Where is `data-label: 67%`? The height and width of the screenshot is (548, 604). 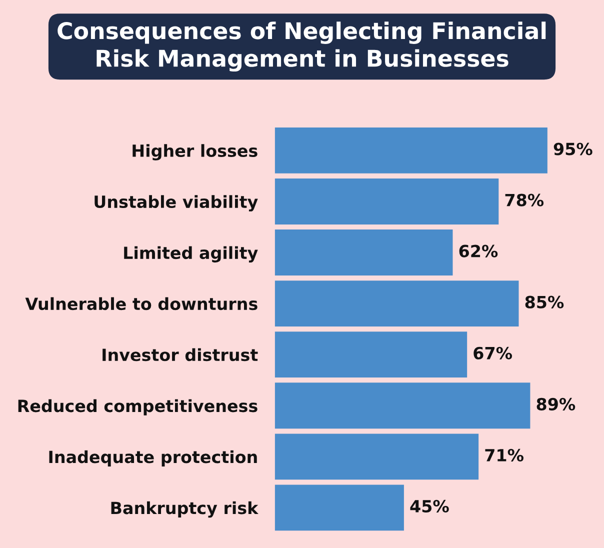
data-label: 67% is located at coordinates (493, 353).